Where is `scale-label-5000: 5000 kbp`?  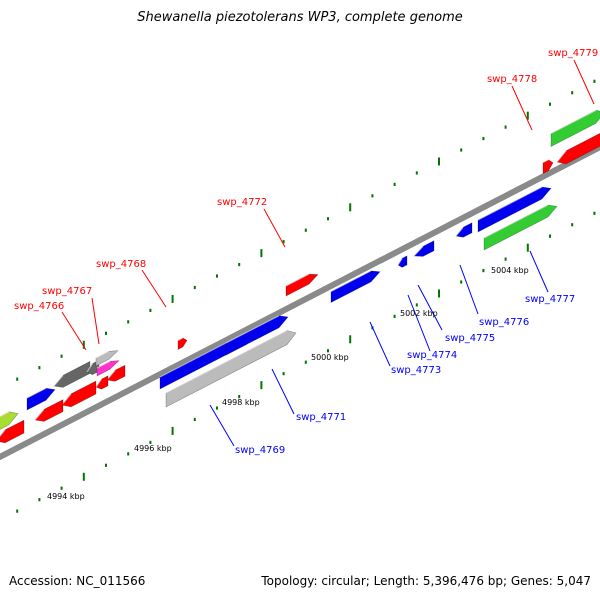
scale-label-5000: 5000 kbp is located at coordinates (330, 357).